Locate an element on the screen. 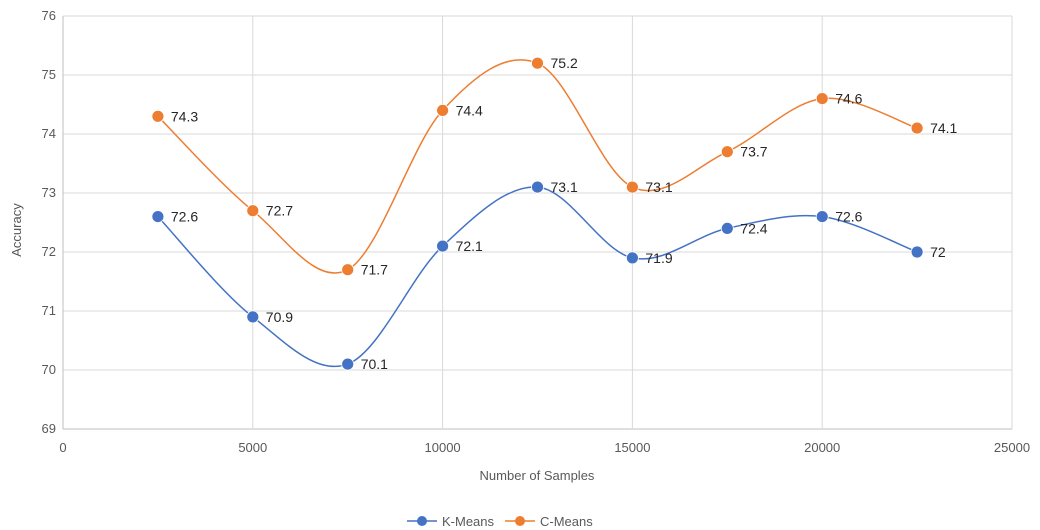  legend-label: C-Means is located at coordinates (566, 521).